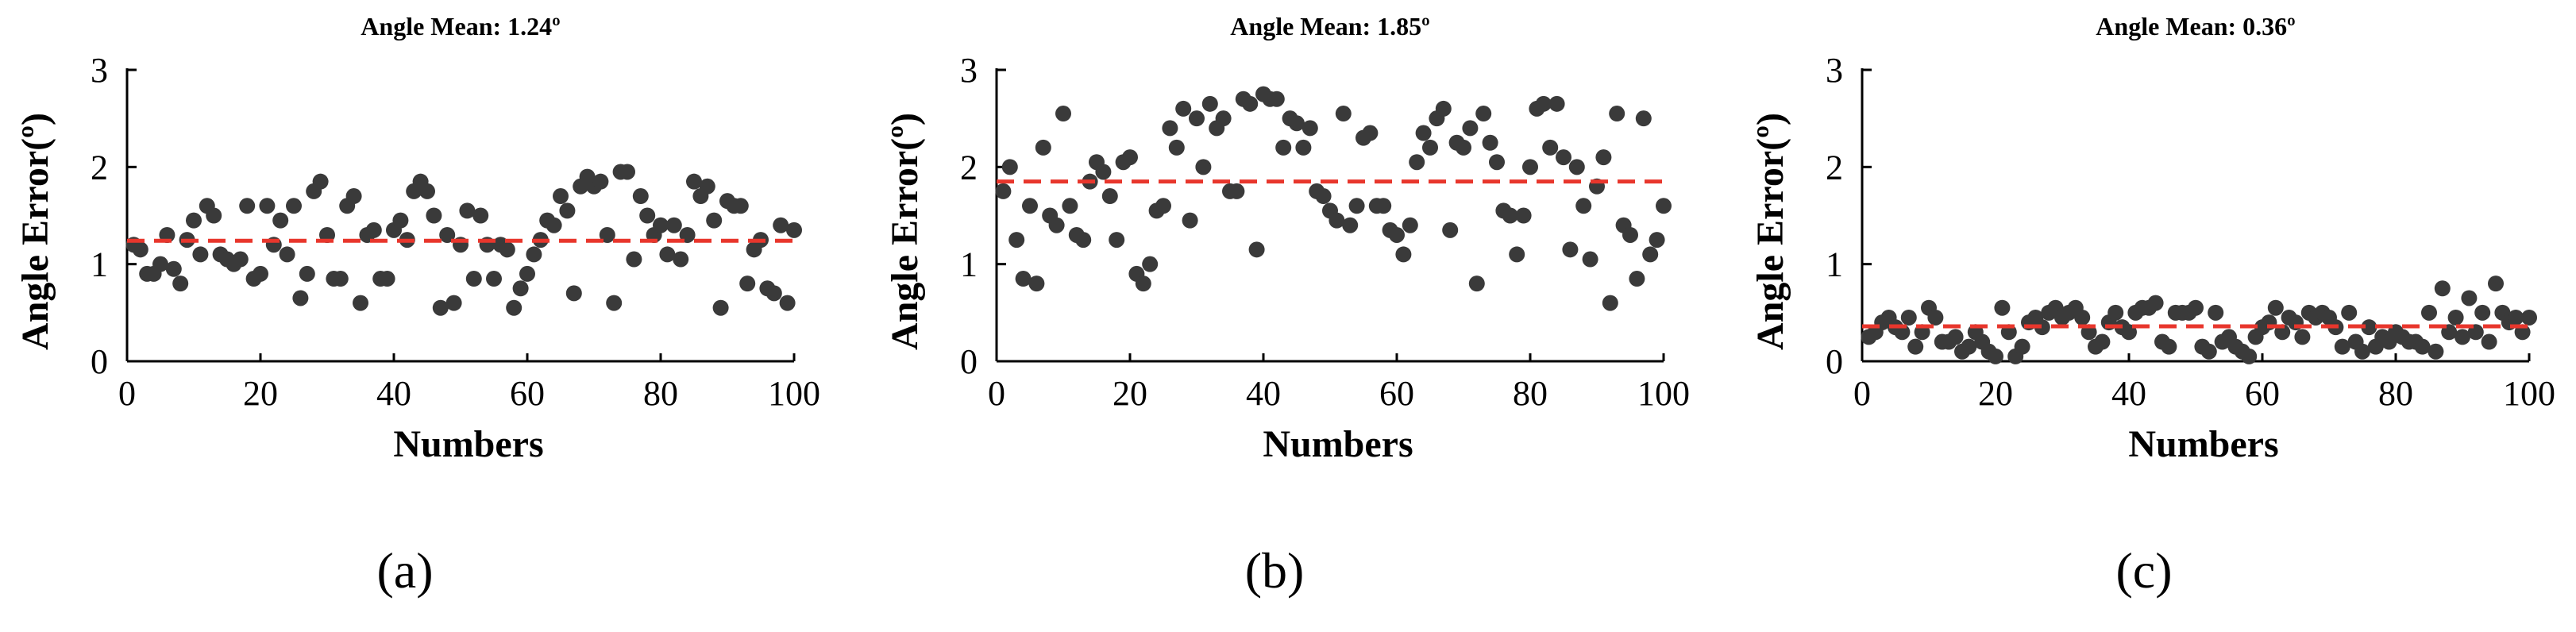  I want to click on panel-caption: (c), so click(2143, 570).